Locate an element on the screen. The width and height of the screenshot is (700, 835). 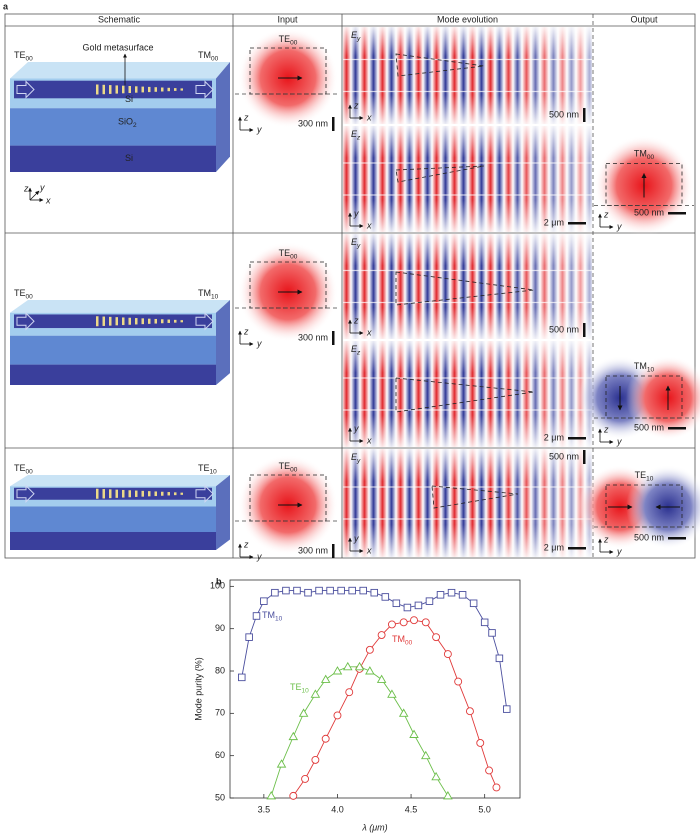
metasurface-label: Gold metasurface is located at coordinates (117, 47).